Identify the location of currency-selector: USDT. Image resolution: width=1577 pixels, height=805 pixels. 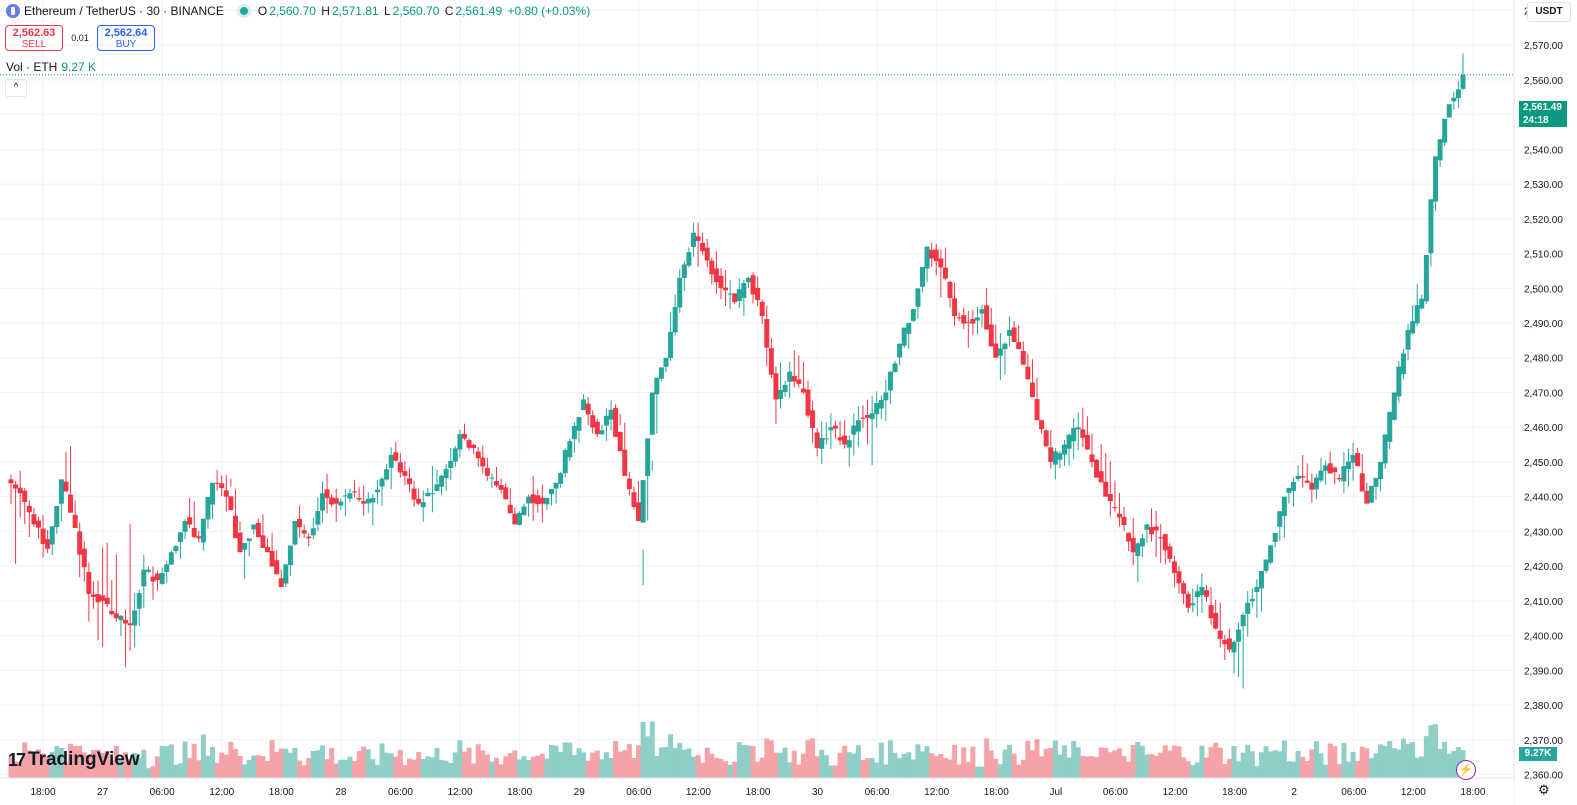
(1549, 12).